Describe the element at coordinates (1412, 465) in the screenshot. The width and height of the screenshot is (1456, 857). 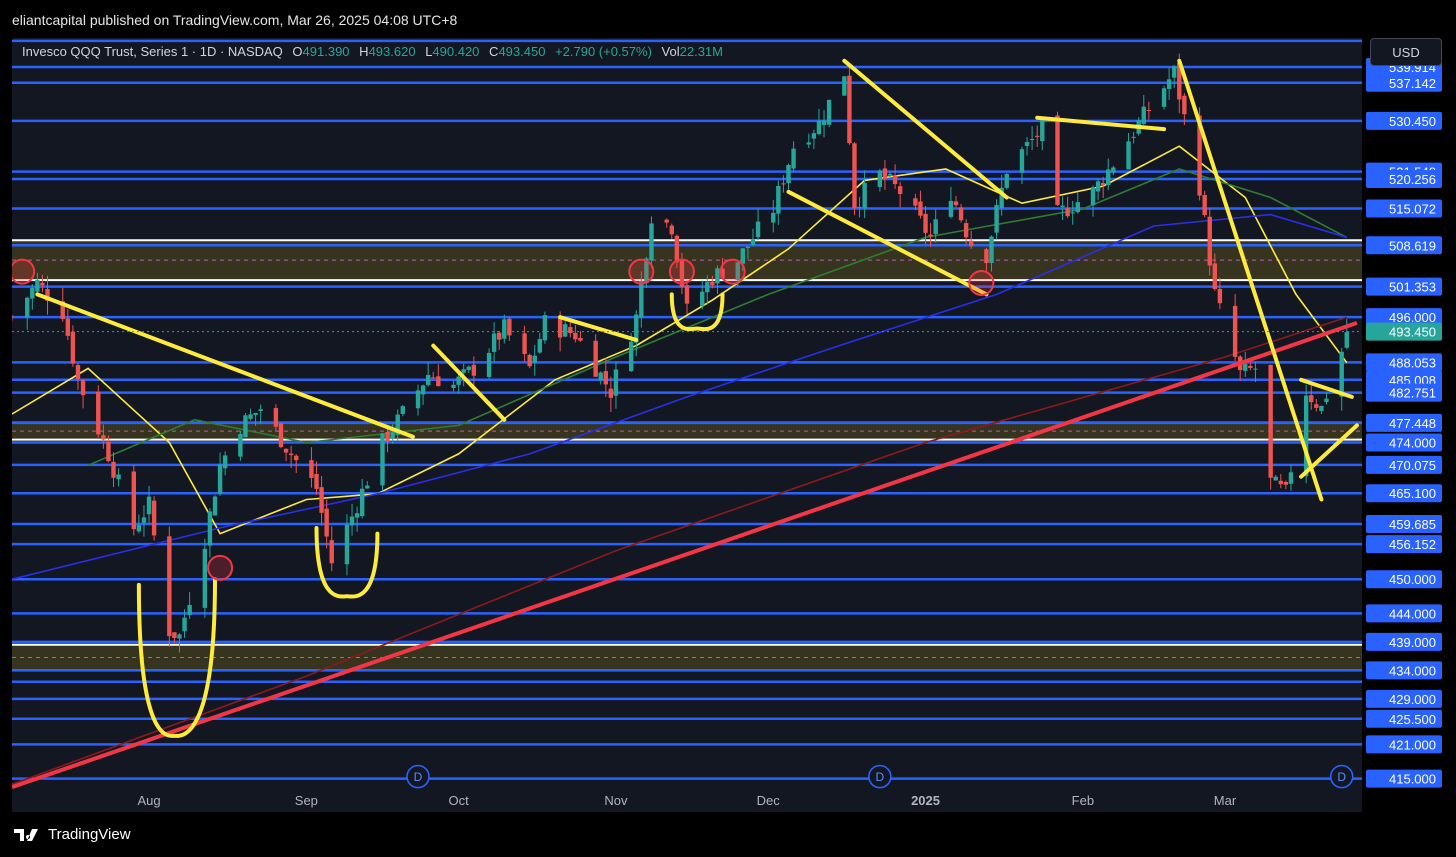
I see `price-level-label: 470.075` at that location.